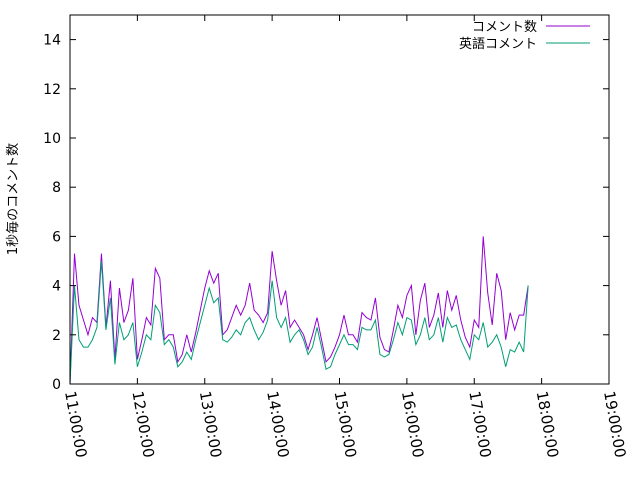  I want to click on y-tick-label: 12, so click(52, 90).